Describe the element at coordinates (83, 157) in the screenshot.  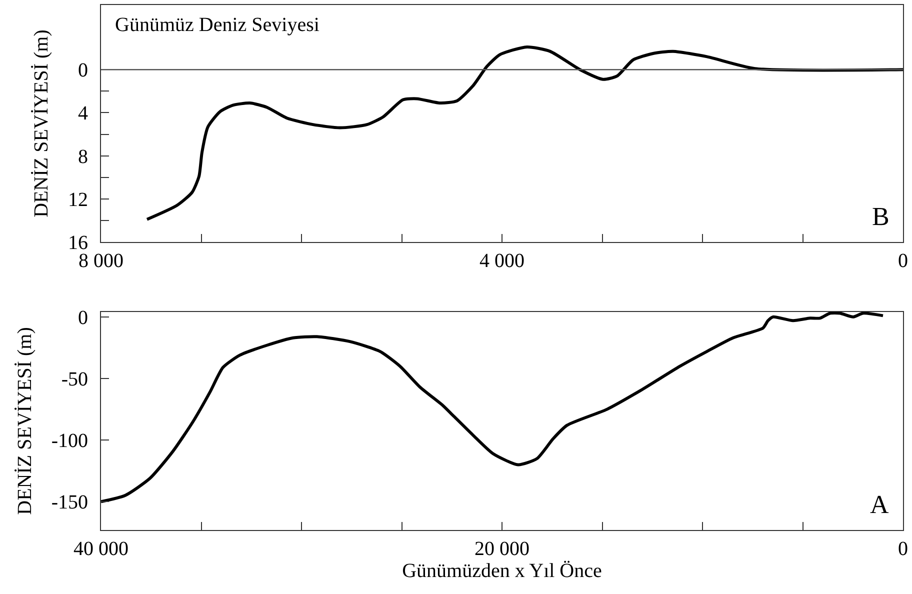
I see `y-tick-label: 8` at that location.